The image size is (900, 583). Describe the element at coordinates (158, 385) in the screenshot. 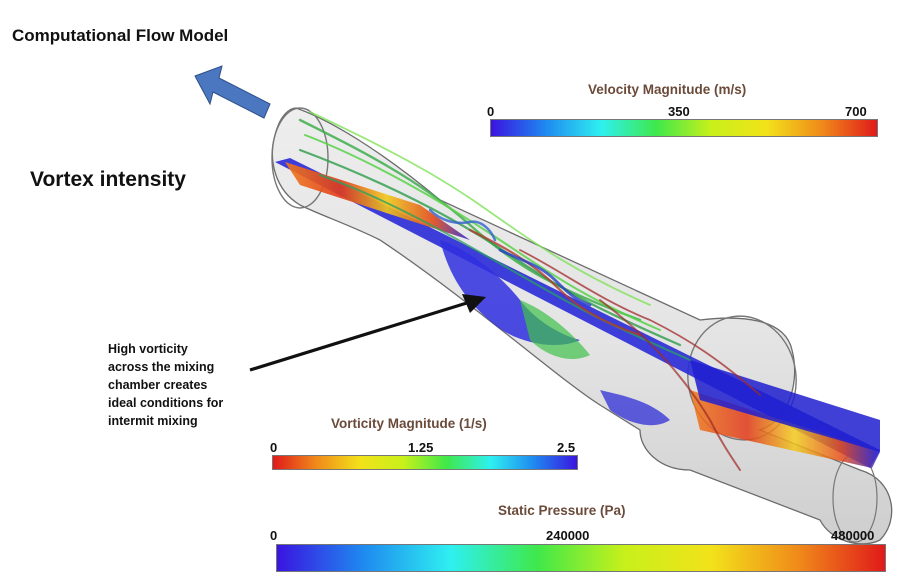

I see `annotation-line: chamber creates` at that location.